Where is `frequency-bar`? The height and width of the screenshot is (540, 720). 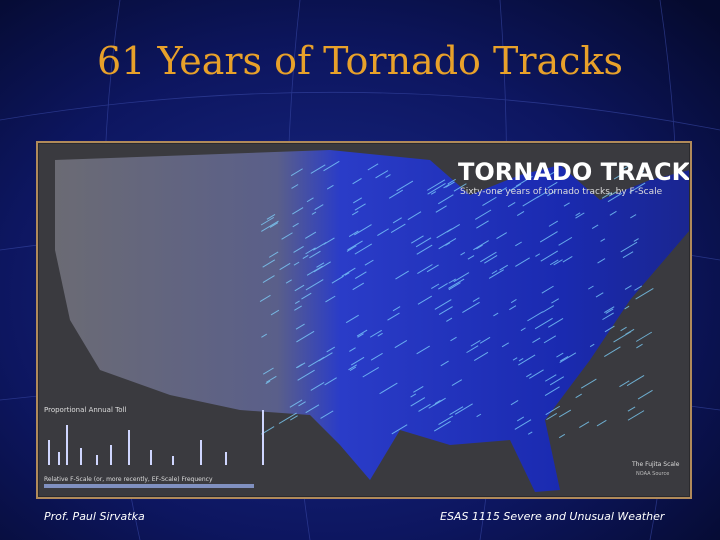
frequency-bar is located at coordinates (149, 486).